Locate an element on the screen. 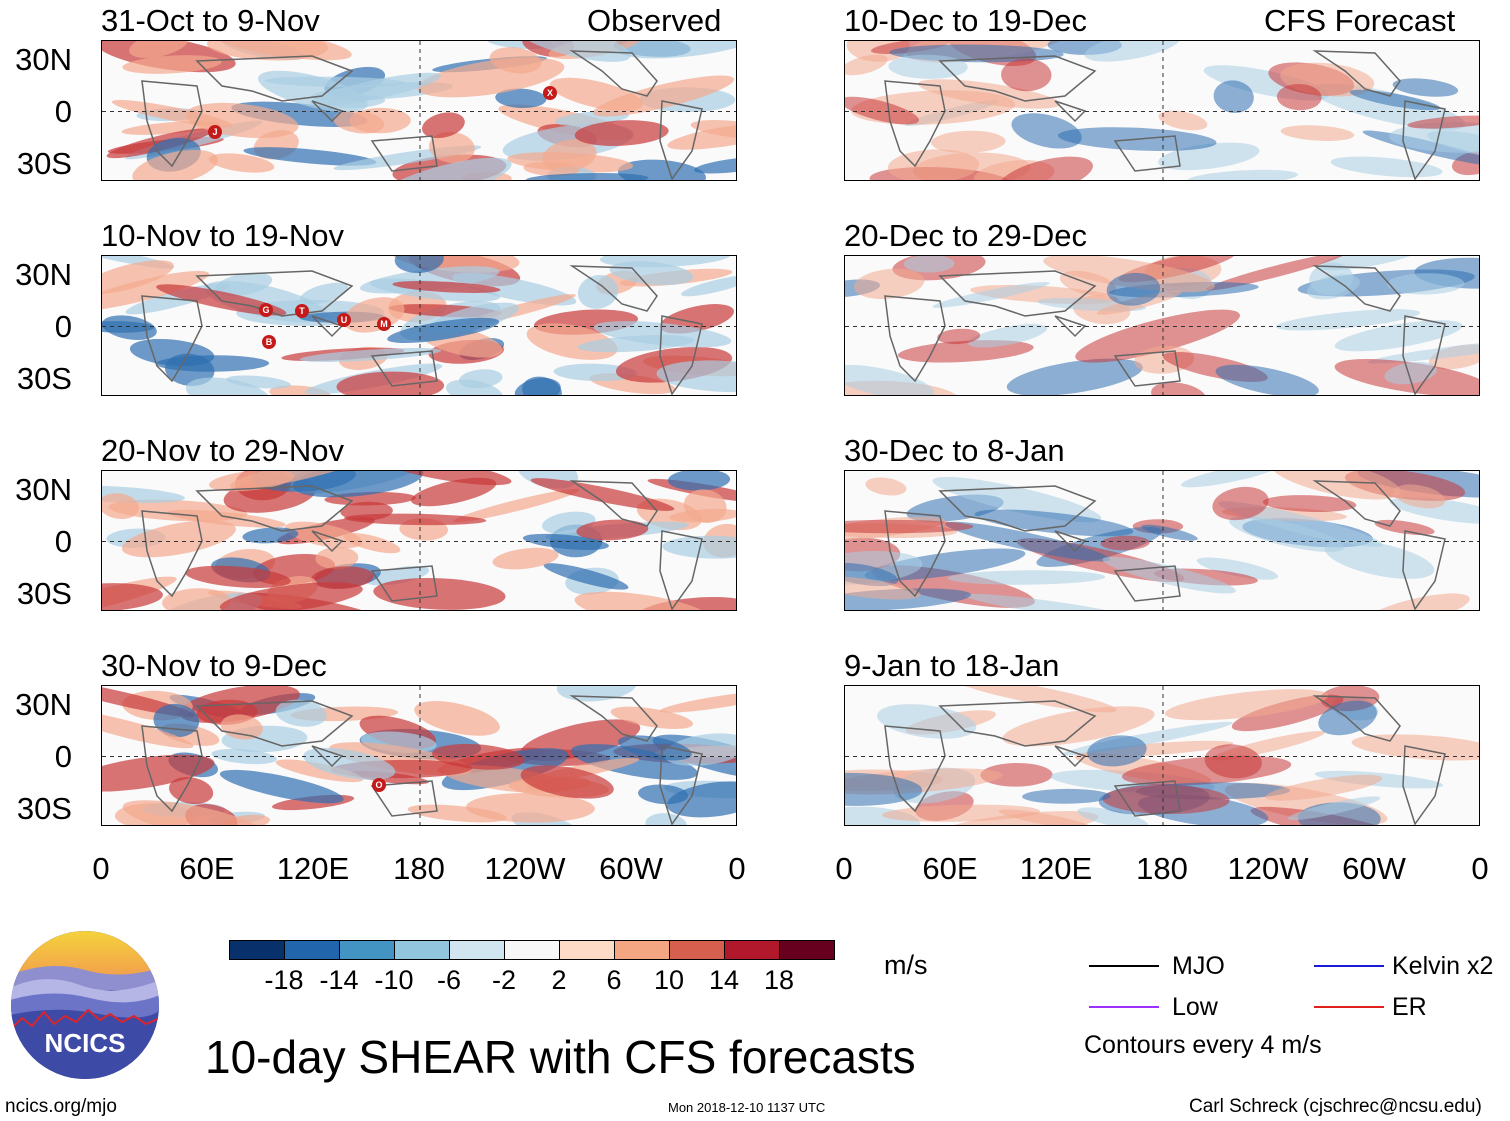 The image size is (1510, 1121). low-legend-label: Low is located at coordinates (1195, 1007).